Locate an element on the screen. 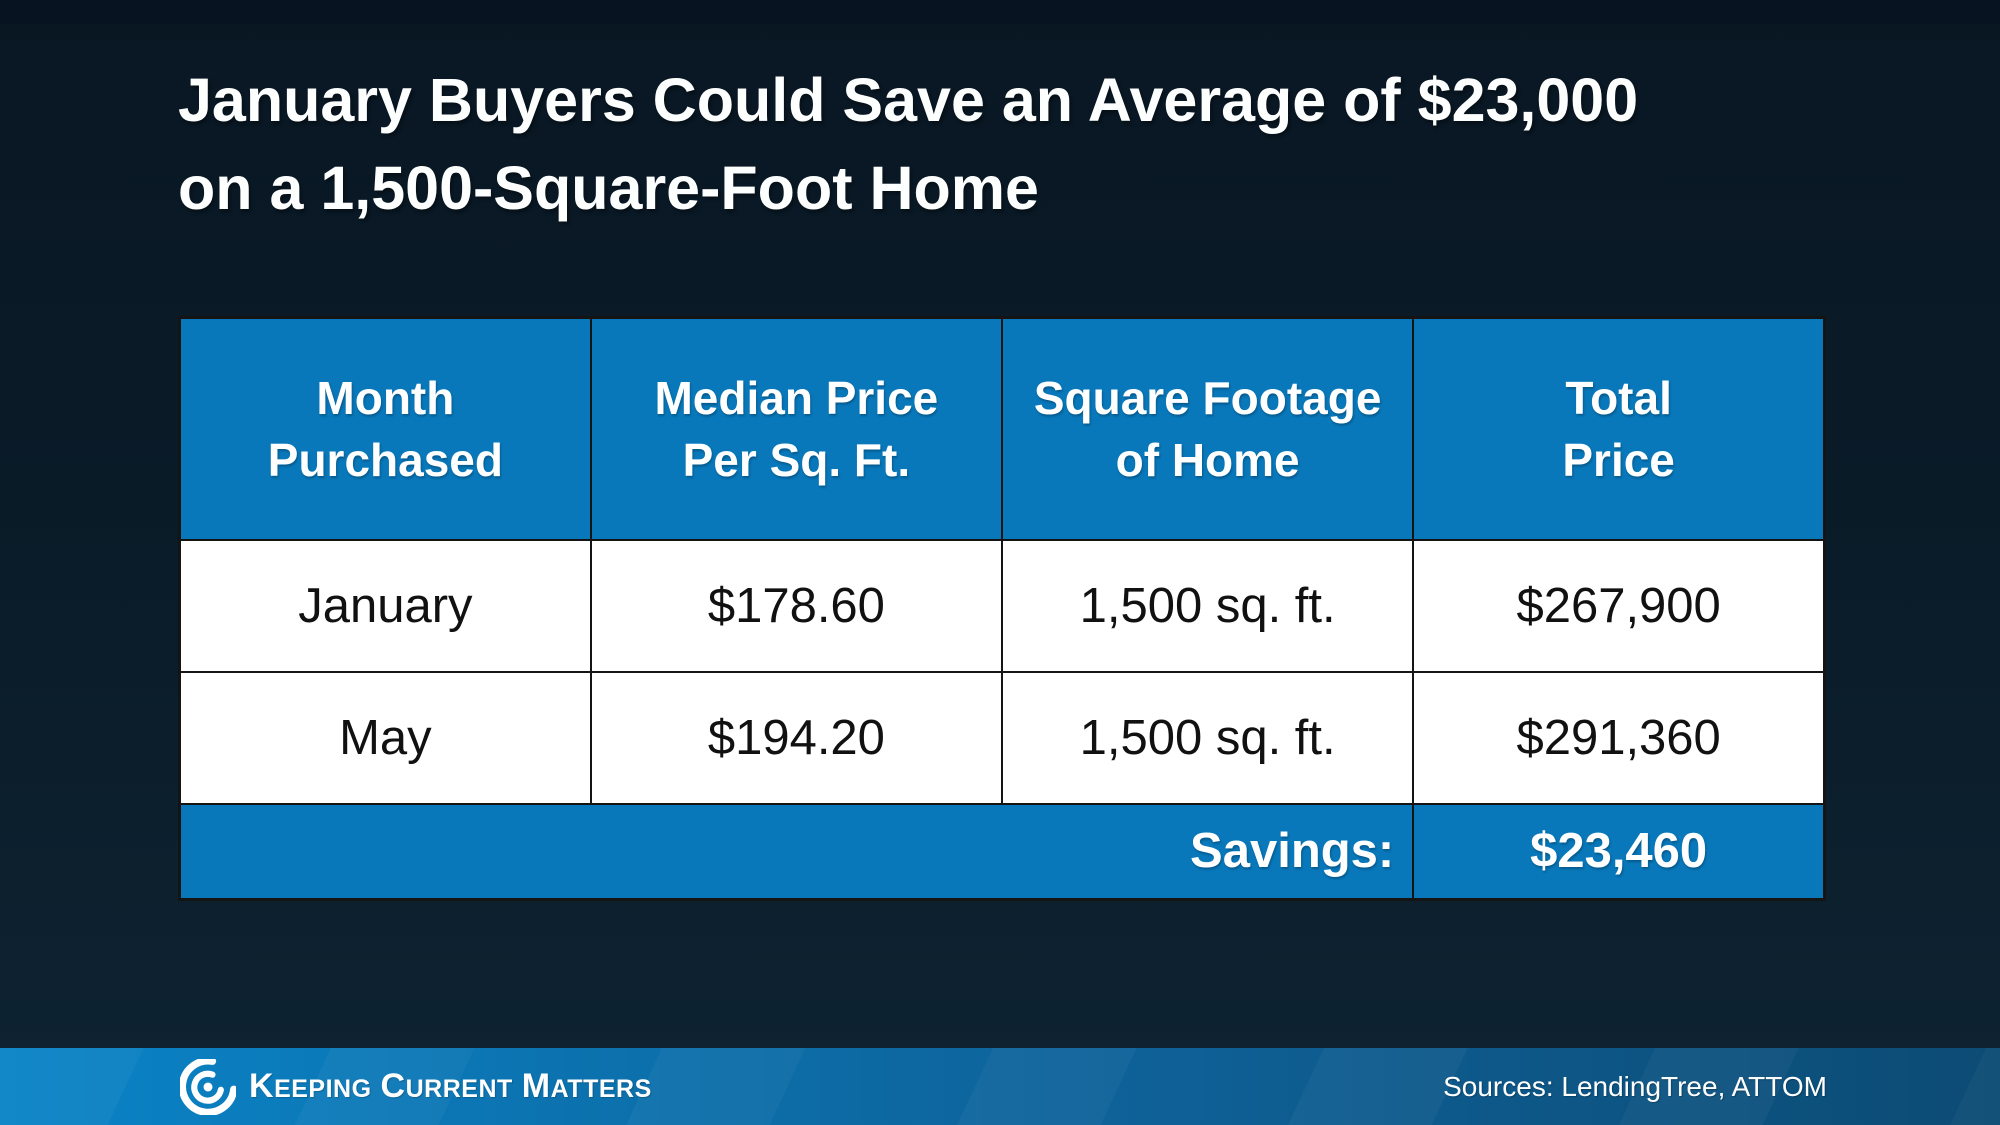 This screenshot has height=1125, width=2000. top-strip is located at coordinates (1000, 12).